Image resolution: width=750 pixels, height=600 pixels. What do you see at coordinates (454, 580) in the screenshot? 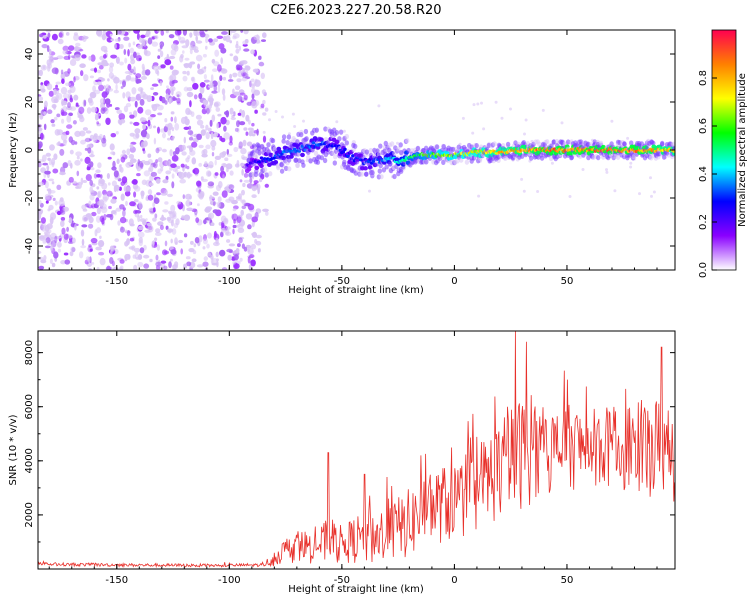
I see `x-tick-label: 0` at bounding box center [454, 580].